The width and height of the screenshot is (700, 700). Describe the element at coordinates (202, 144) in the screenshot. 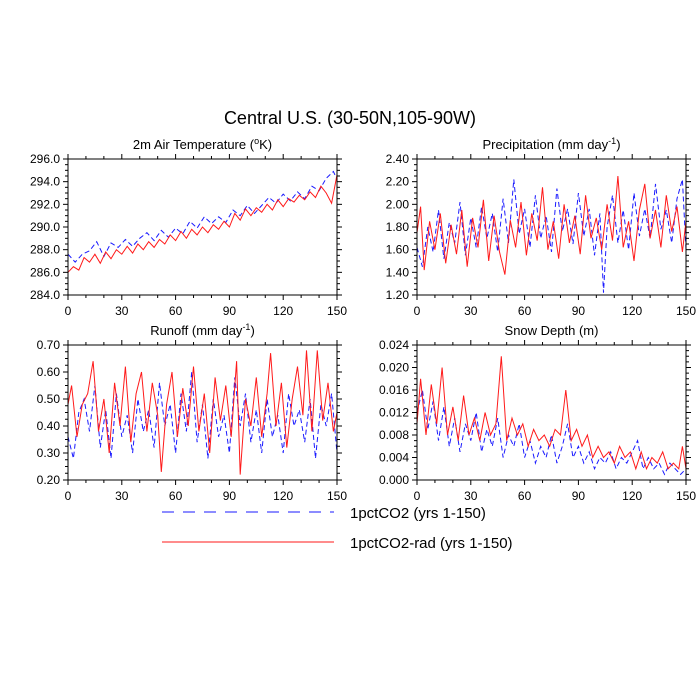

I see `panel-title: 2m Air Temperature (oK)` at that location.